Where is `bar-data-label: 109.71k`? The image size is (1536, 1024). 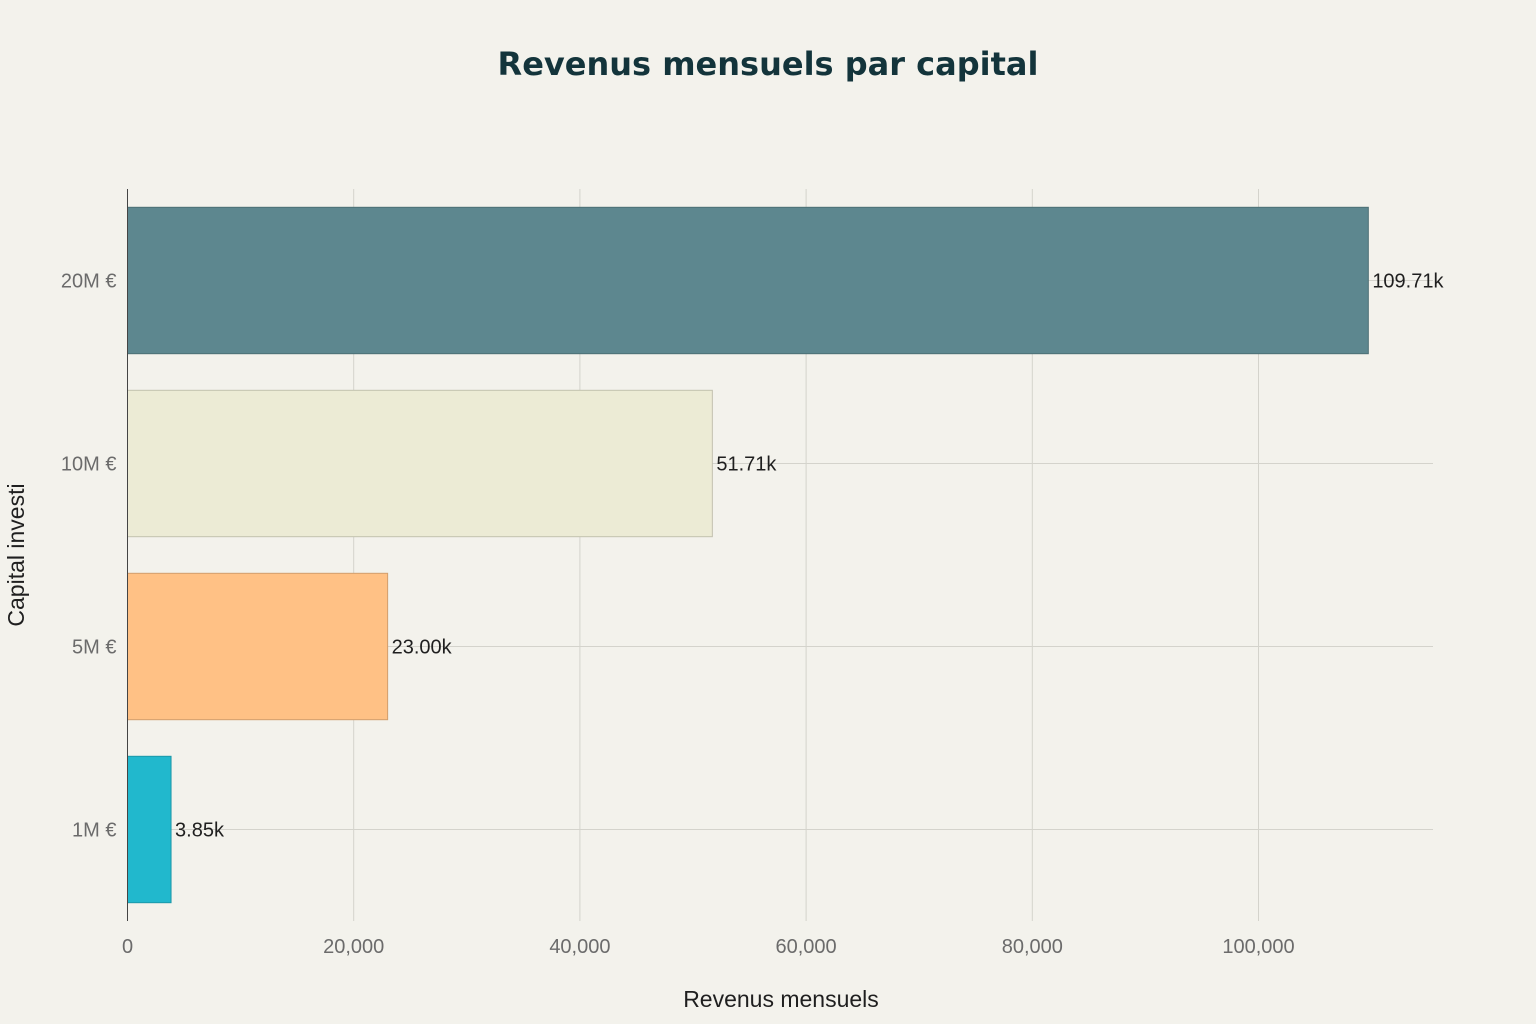 bar-data-label: 109.71k is located at coordinates (1408, 282).